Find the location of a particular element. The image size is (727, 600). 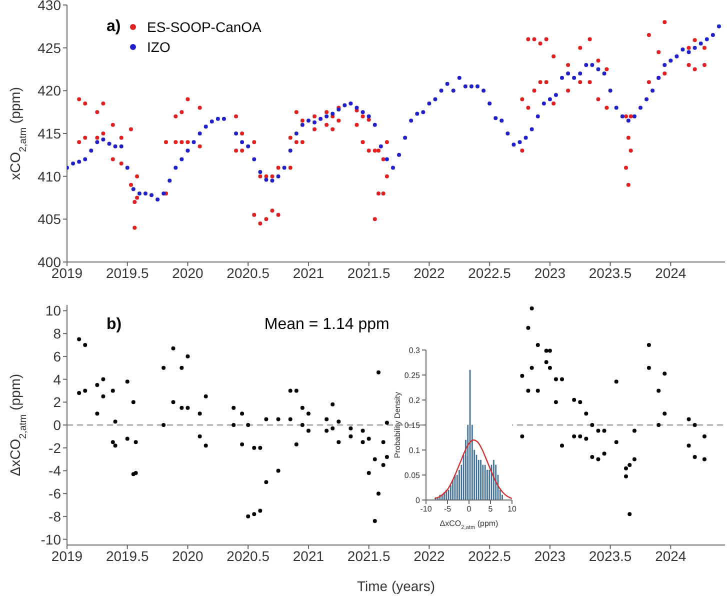

y-tick-label: 0.2 is located at coordinates (414, 400).